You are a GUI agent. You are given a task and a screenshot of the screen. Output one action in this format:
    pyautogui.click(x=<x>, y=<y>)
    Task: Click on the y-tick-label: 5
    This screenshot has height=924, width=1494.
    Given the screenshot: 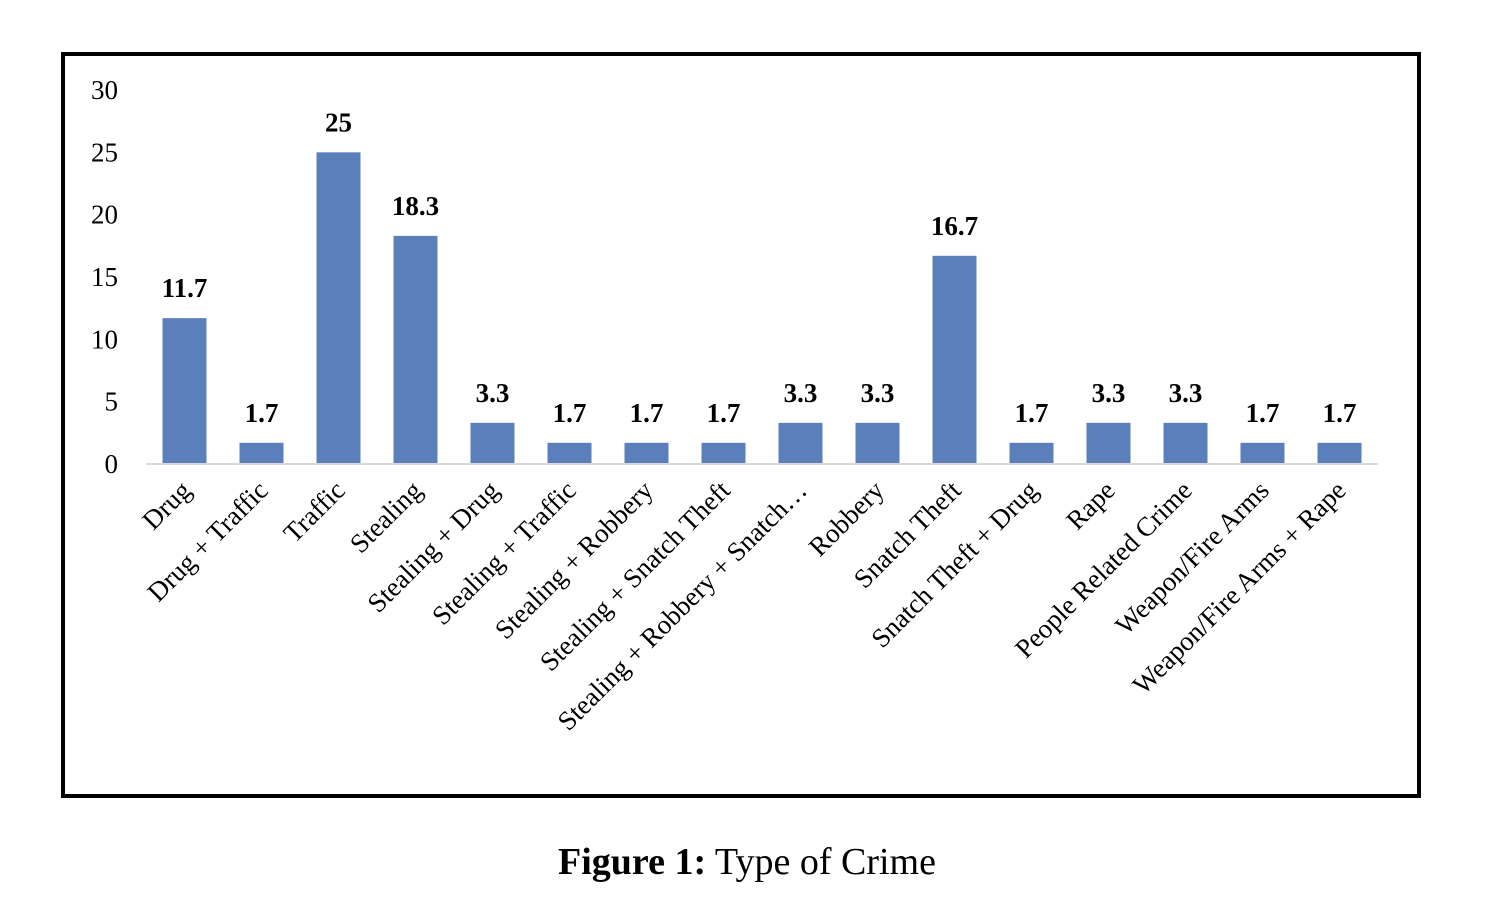 What is the action you would take?
    pyautogui.click(x=112, y=402)
    